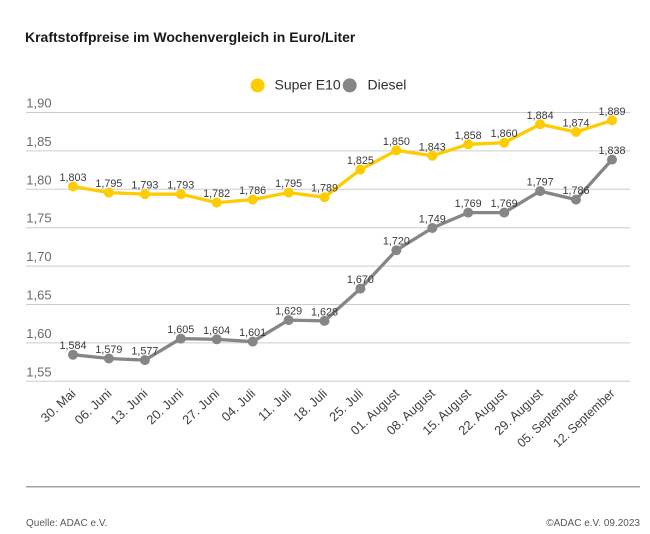  I want to click on svg-text: 1,860, so click(504, 134).